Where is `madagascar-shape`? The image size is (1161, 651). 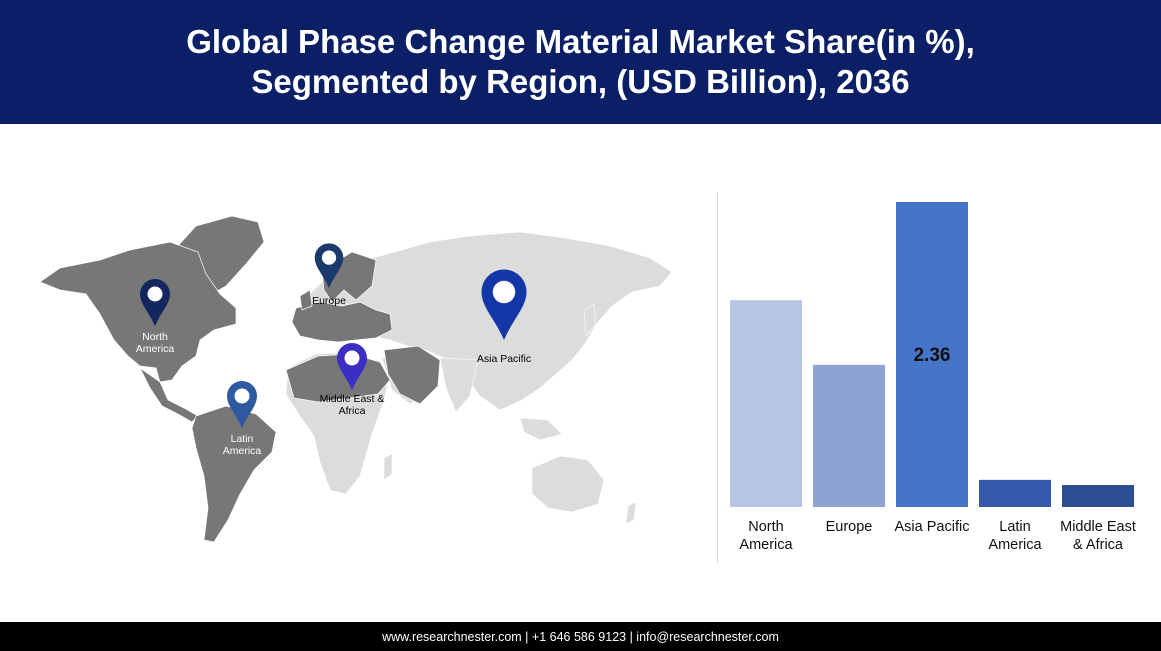
madagascar-shape is located at coordinates (388, 467).